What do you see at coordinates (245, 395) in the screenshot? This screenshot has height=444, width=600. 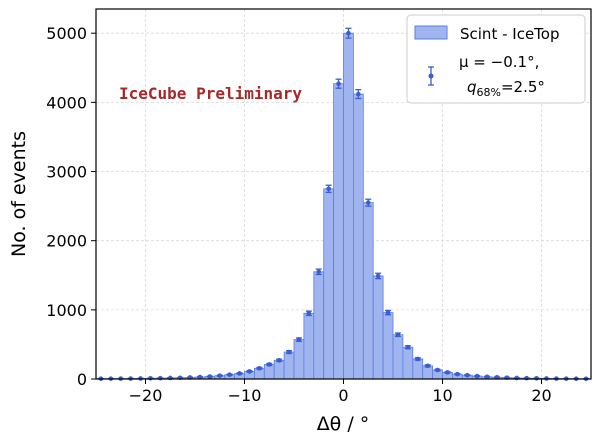 I see `x-tick-label: −10` at bounding box center [245, 395].